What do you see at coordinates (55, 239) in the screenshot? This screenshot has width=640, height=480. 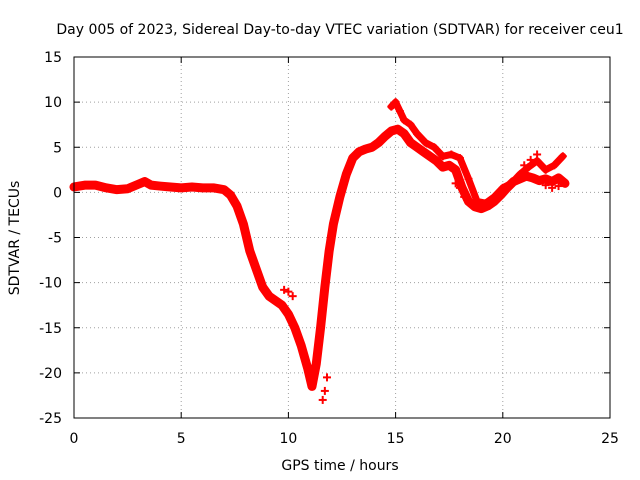 I see `y-tick-label: -5` at bounding box center [55, 239].